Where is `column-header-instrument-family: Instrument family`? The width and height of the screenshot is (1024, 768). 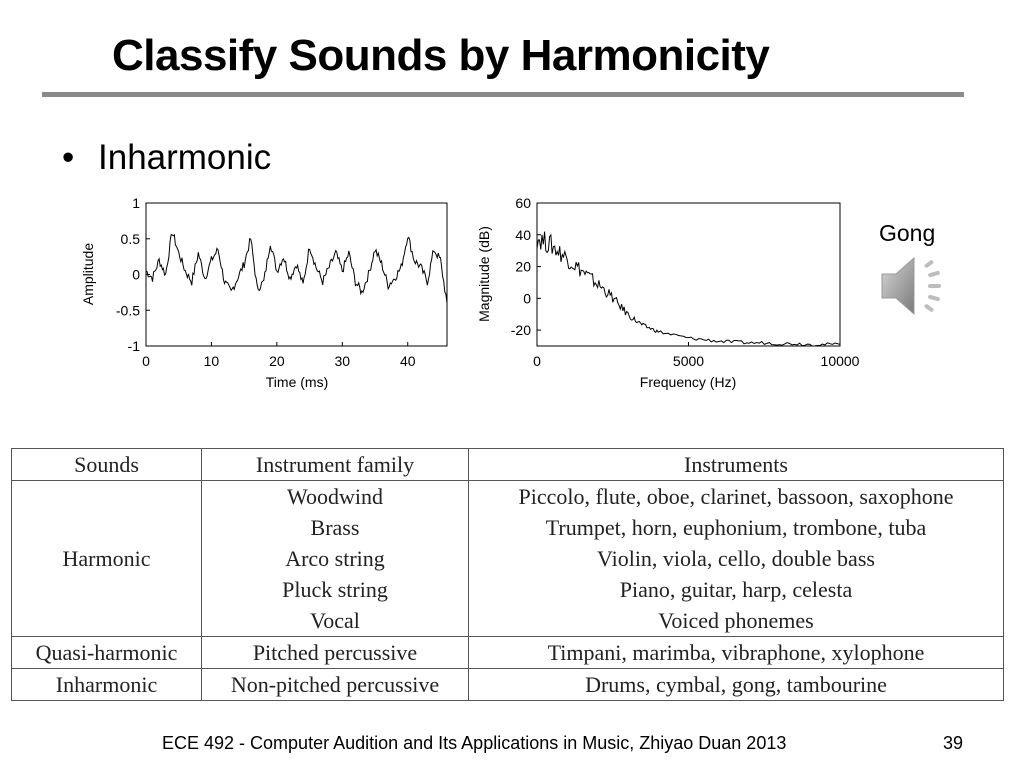 column-header-instrument-family: Instrument family is located at coordinates (335, 464).